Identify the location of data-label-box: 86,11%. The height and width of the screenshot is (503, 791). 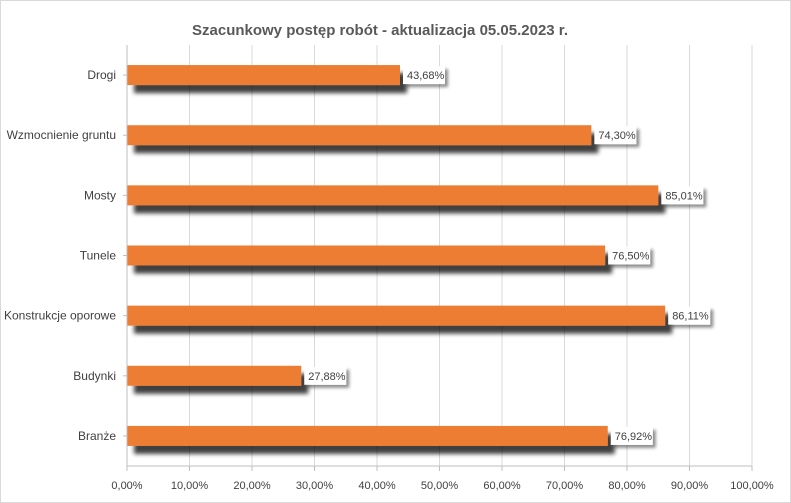
(689, 315).